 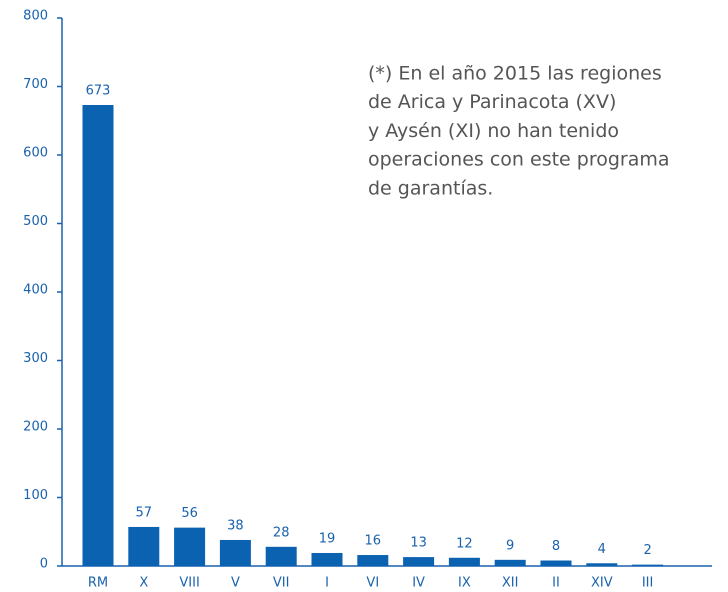 What do you see at coordinates (35, 495) in the screenshot?
I see `y-tick-label: 100` at bounding box center [35, 495].